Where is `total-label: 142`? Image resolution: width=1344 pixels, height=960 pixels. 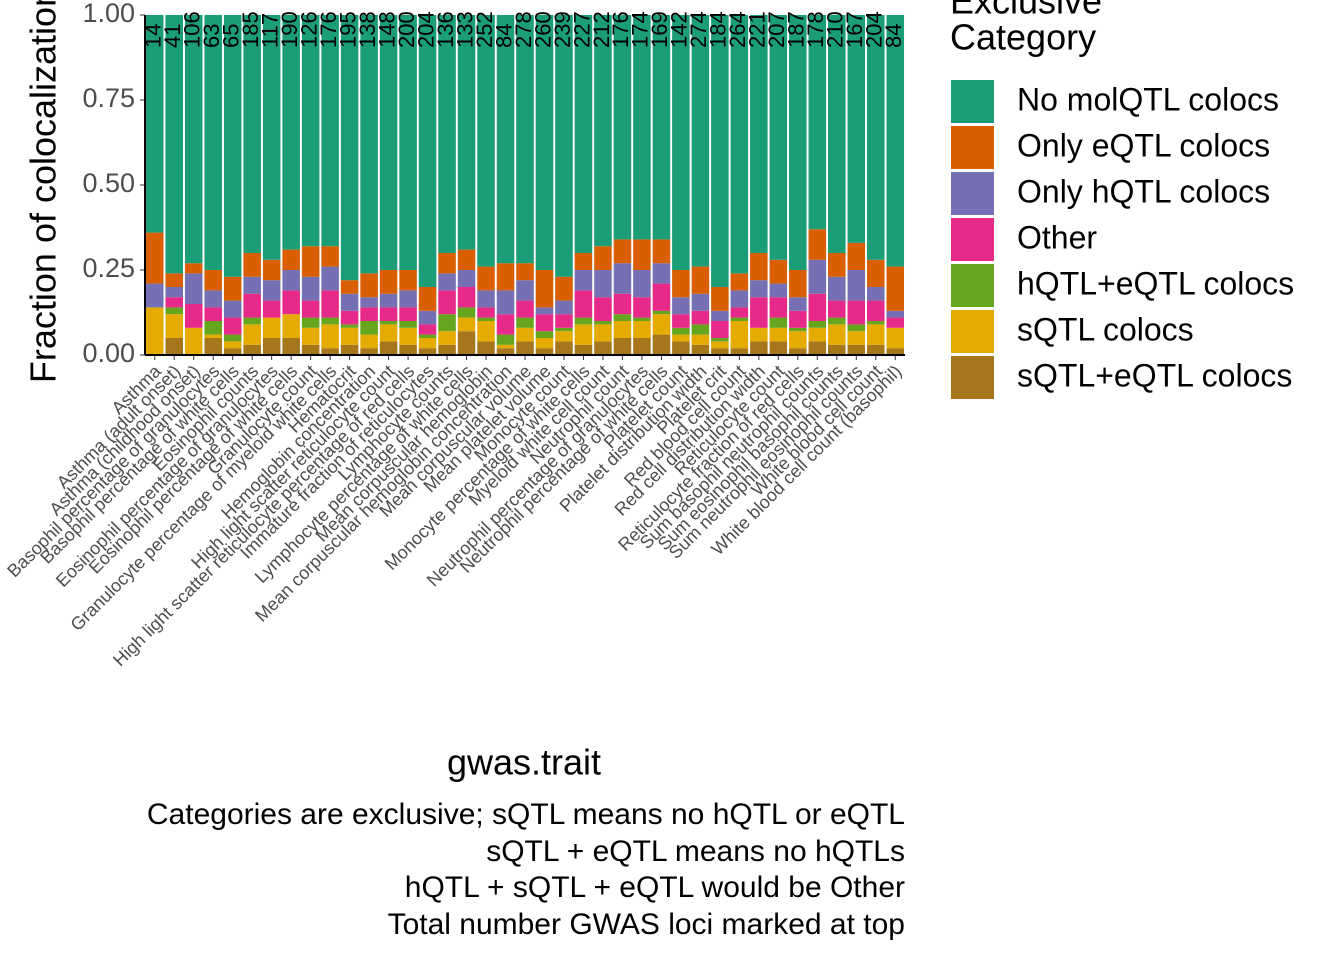 total-label: 142 is located at coordinates (679, 29).